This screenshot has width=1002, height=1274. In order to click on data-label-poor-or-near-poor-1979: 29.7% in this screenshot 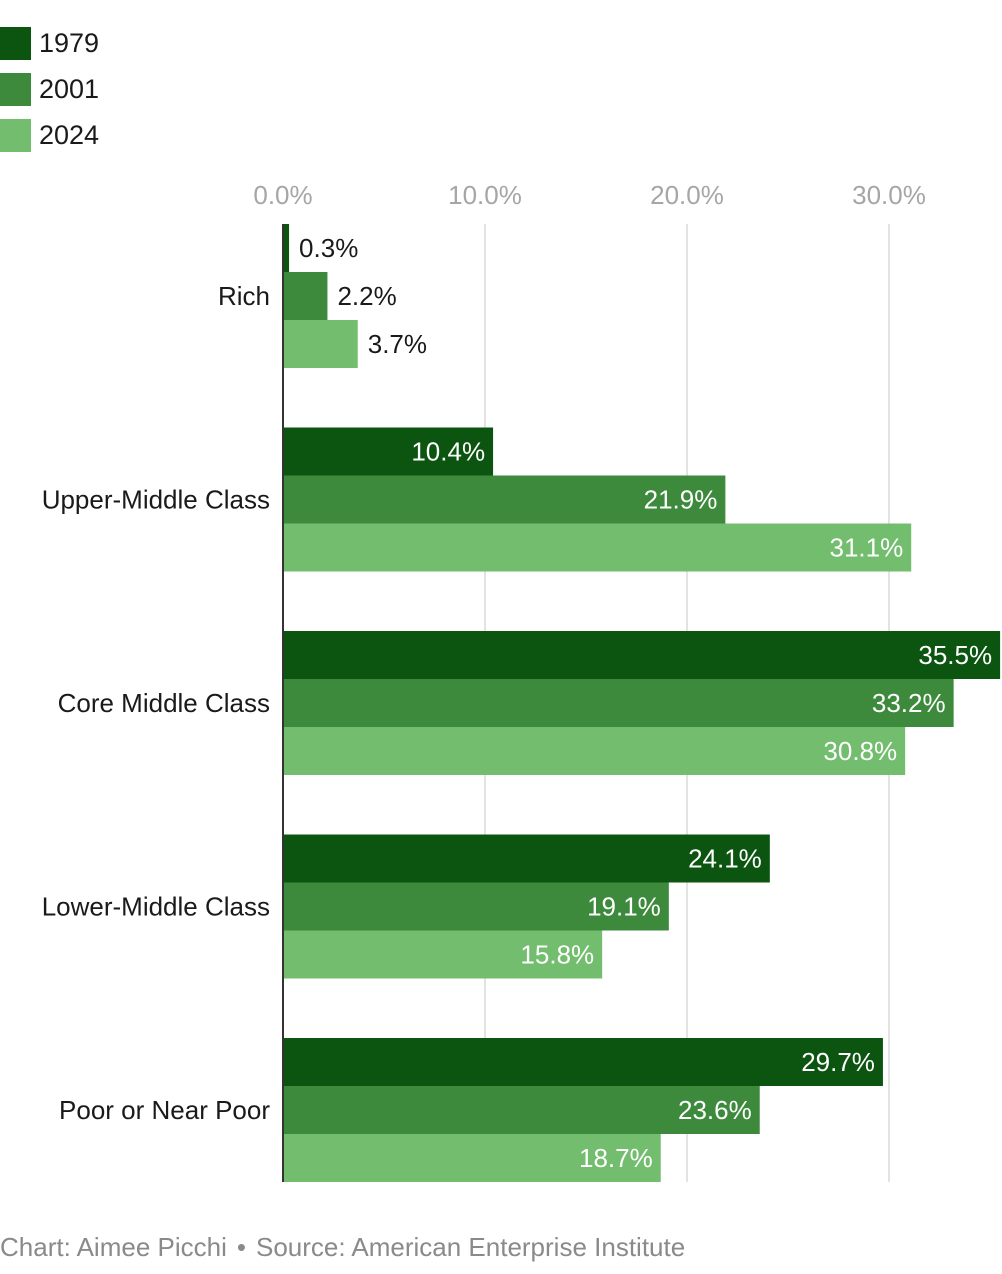, I will do `click(838, 1062)`.